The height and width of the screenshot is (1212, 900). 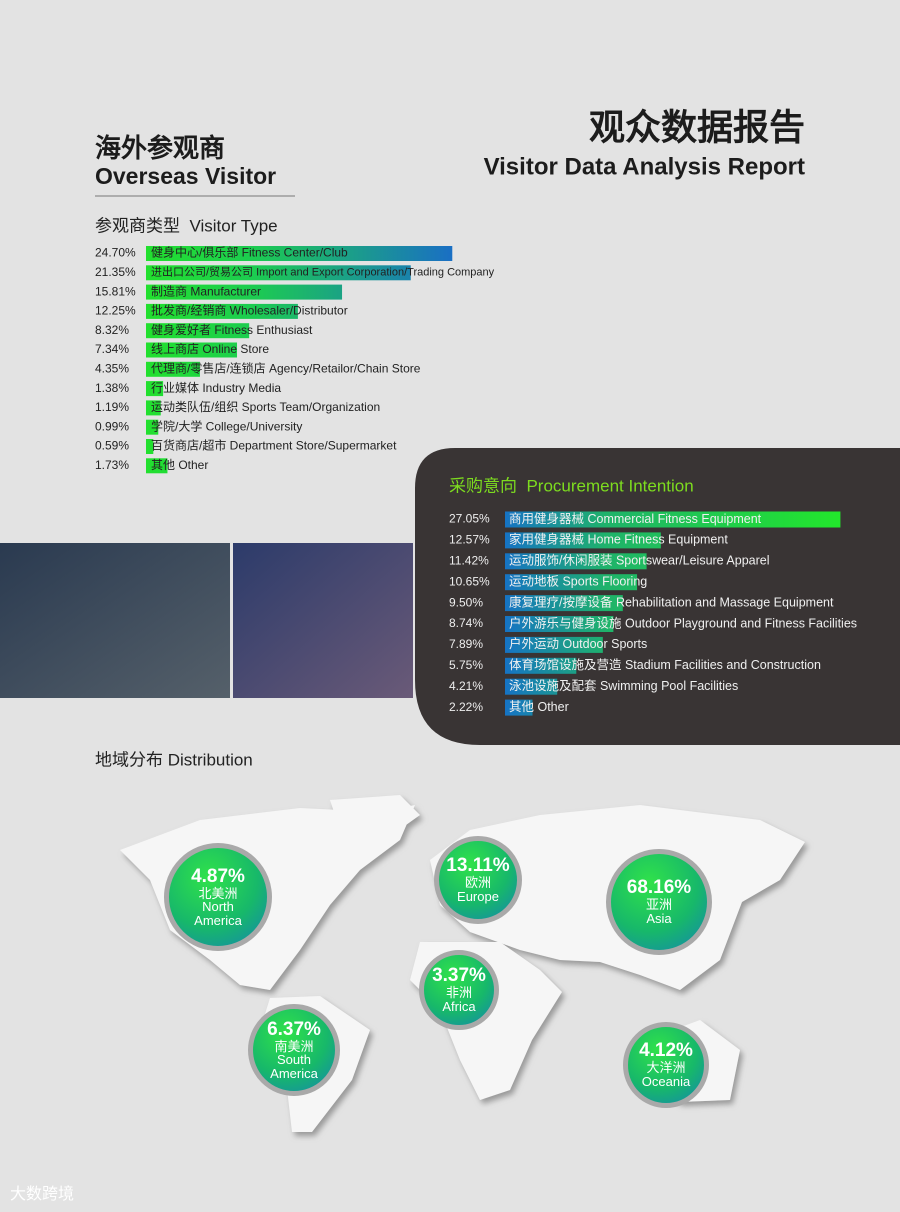 I want to click on region-nm: 欧洲, so click(x=477, y=883).